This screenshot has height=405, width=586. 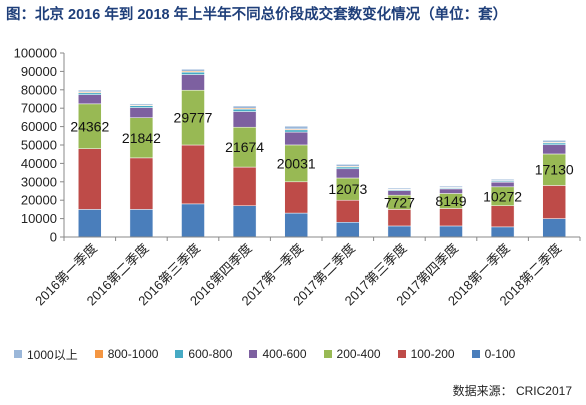 What do you see at coordinates (193, 118) in the screenshot?
I see `data-label: 29777` at bounding box center [193, 118].